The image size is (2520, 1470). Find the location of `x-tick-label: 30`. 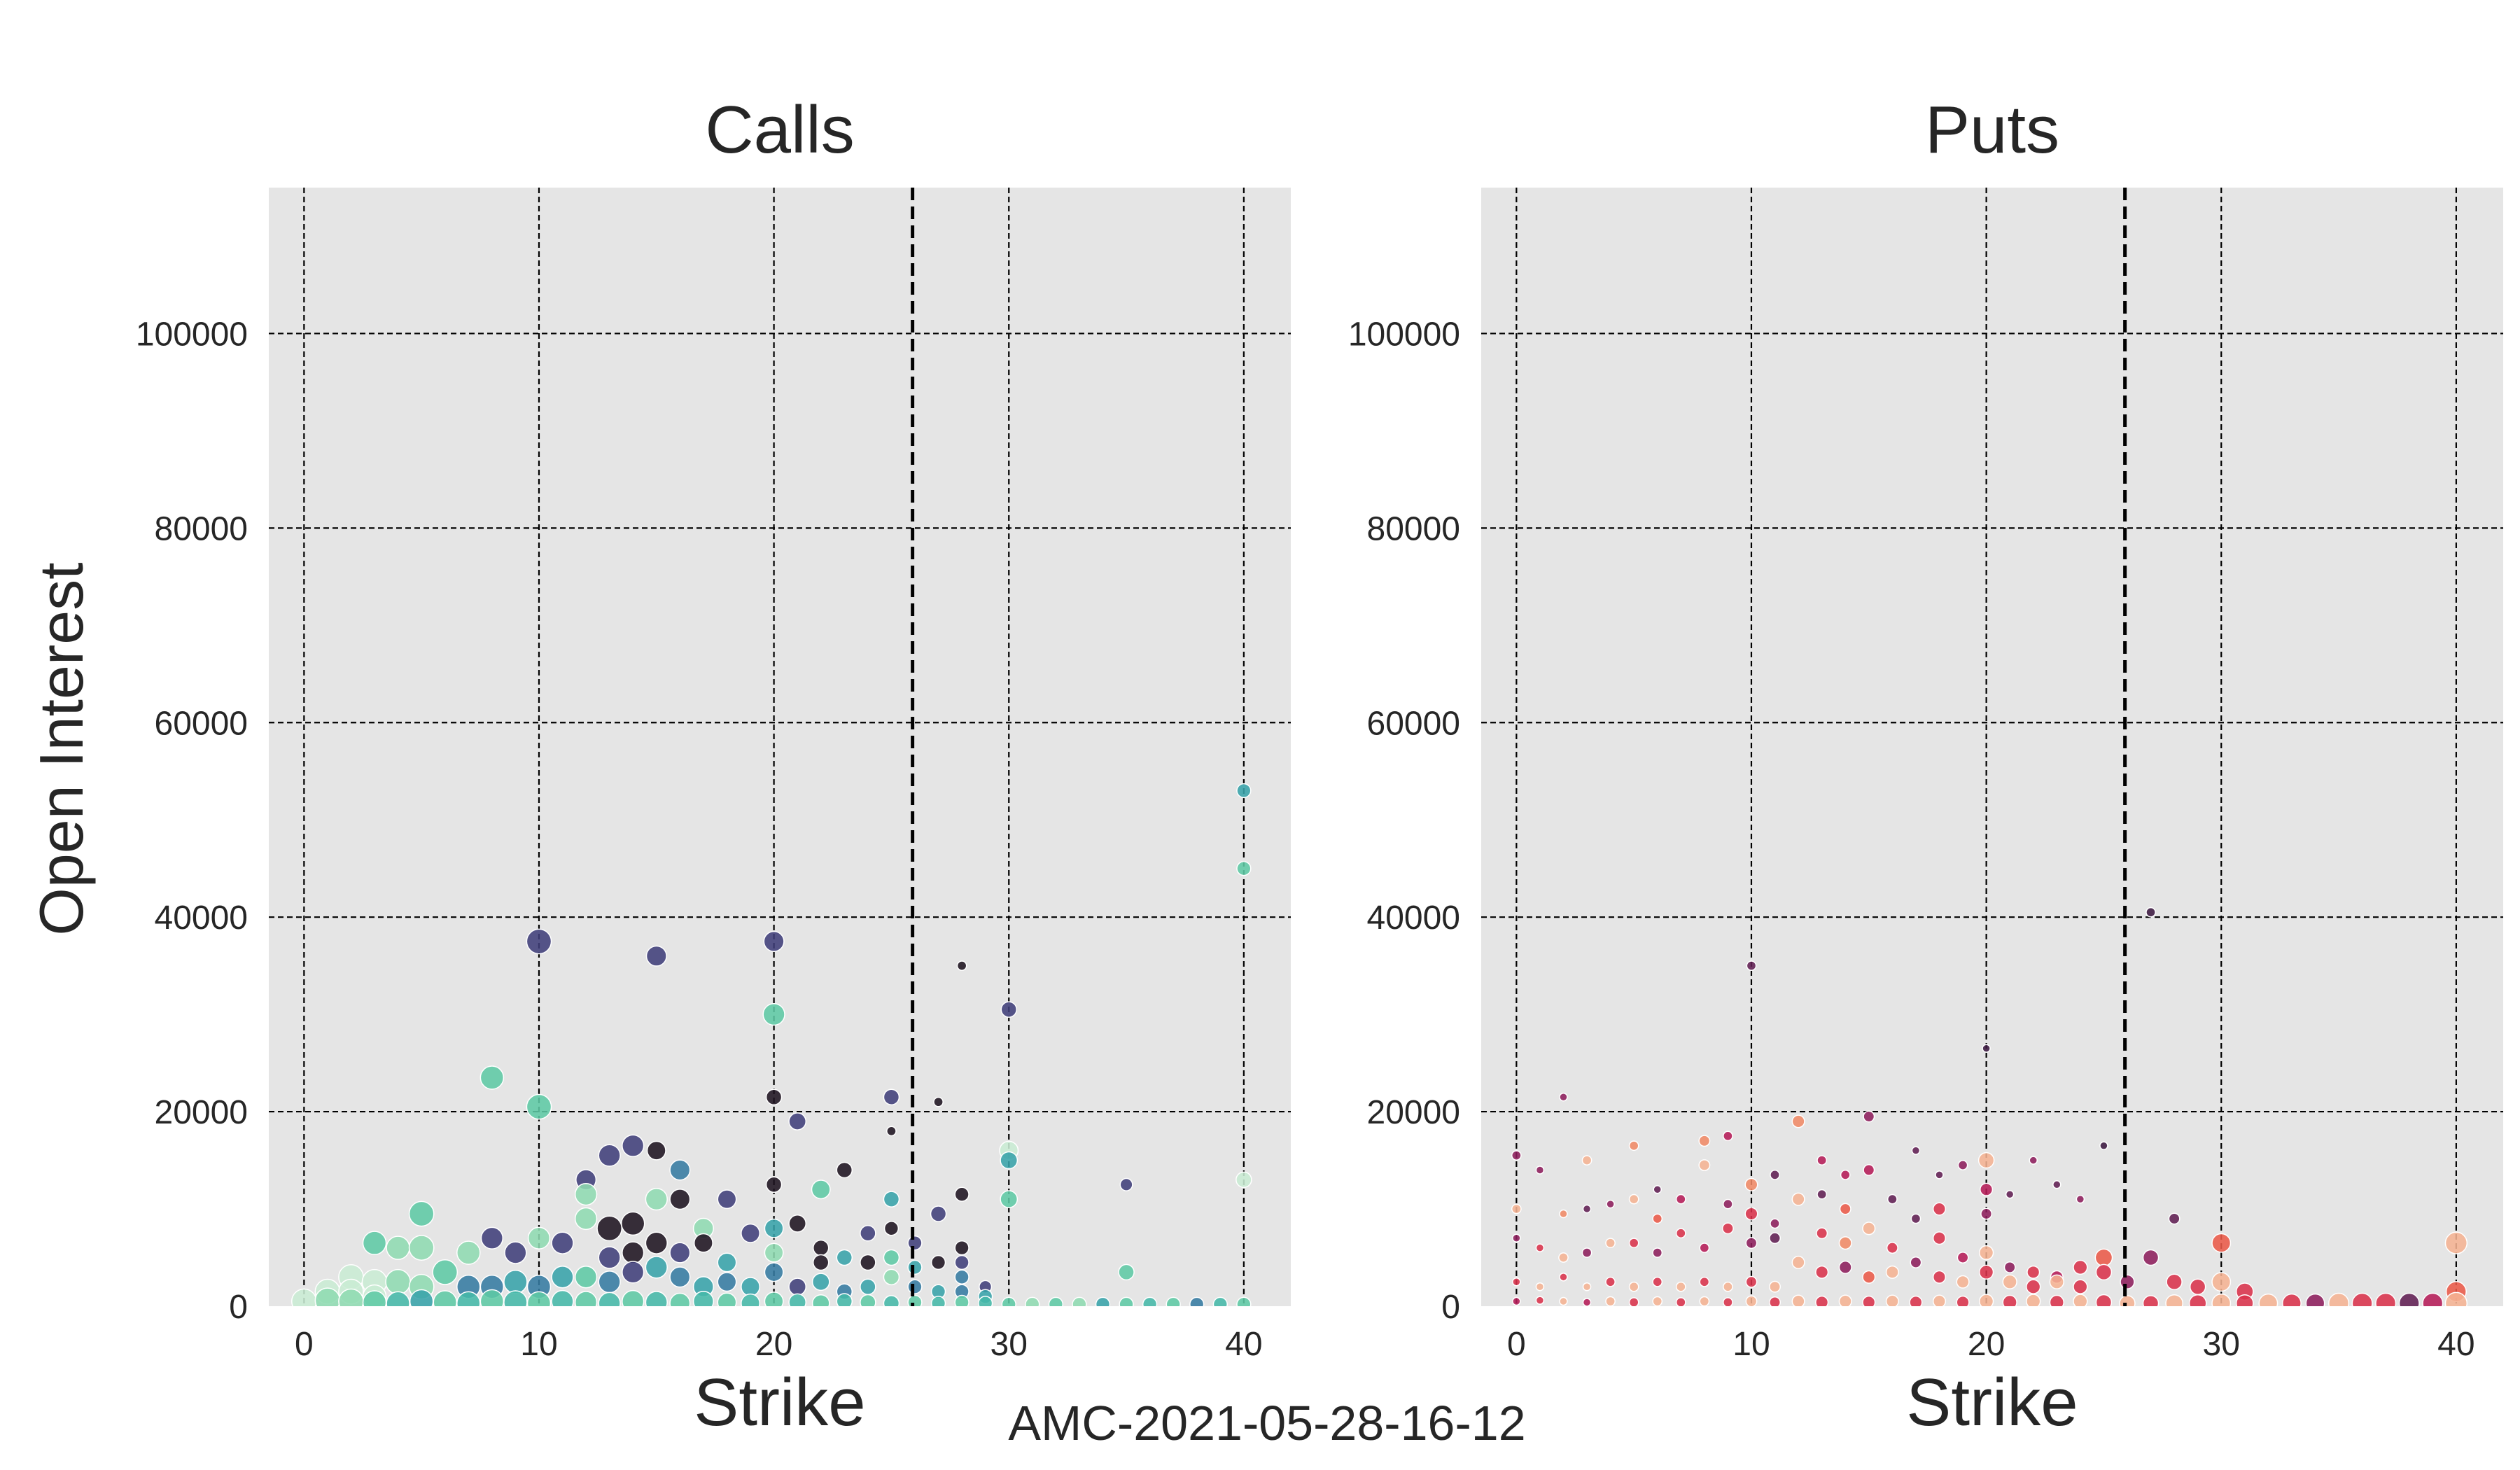

x-tick-label: 30 is located at coordinates (2221, 1344).